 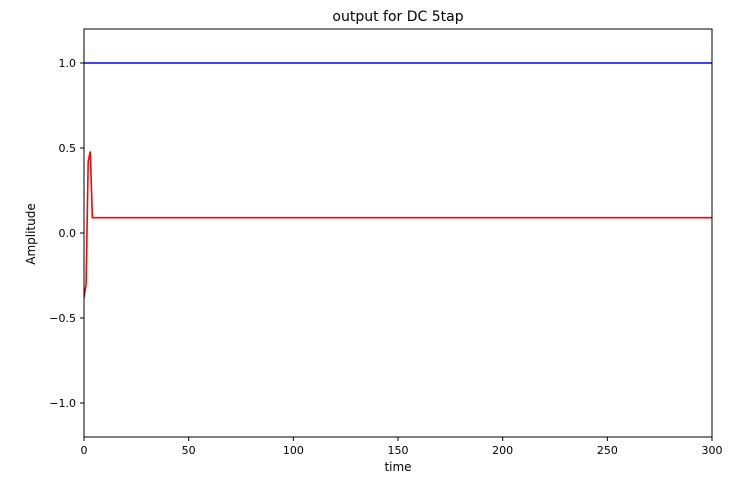 What do you see at coordinates (398, 450) in the screenshot?
I see `x-tick-label: 150` at bounding box center [398, 450].